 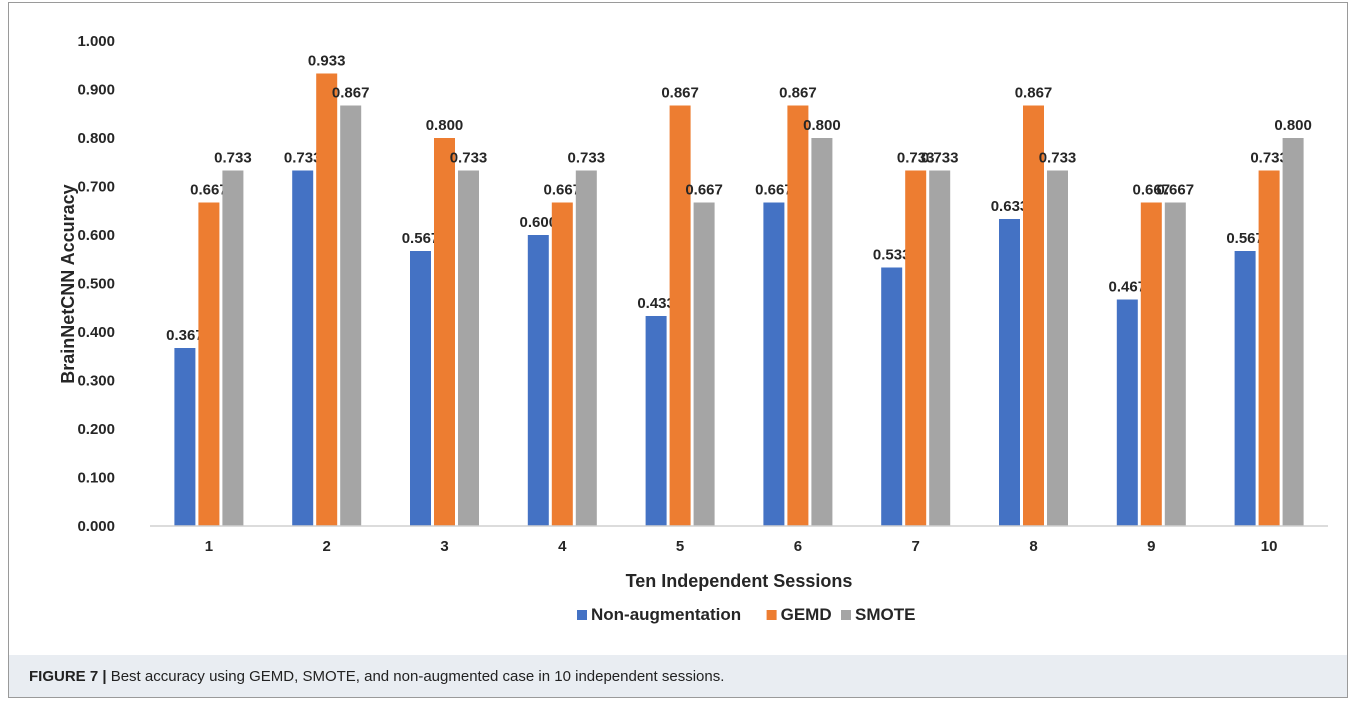 I want to click on x-tick-label: 7, so click(x=916, y=546).